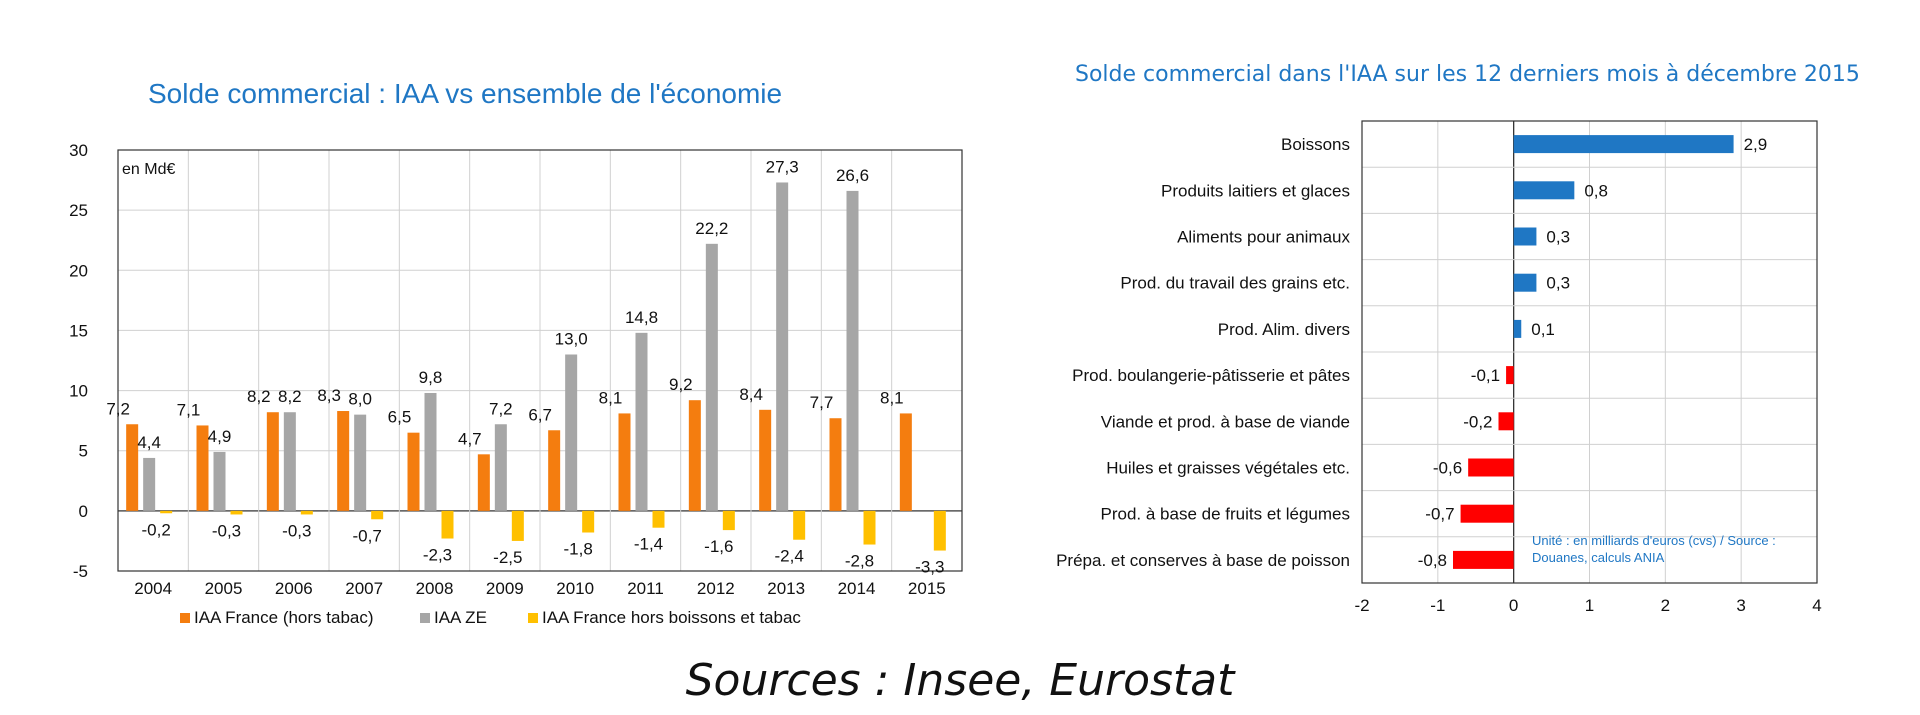 The height and width of the screenshot is (715, 1920). I want to click on x-tick-label: 2006, so click(294, 588).